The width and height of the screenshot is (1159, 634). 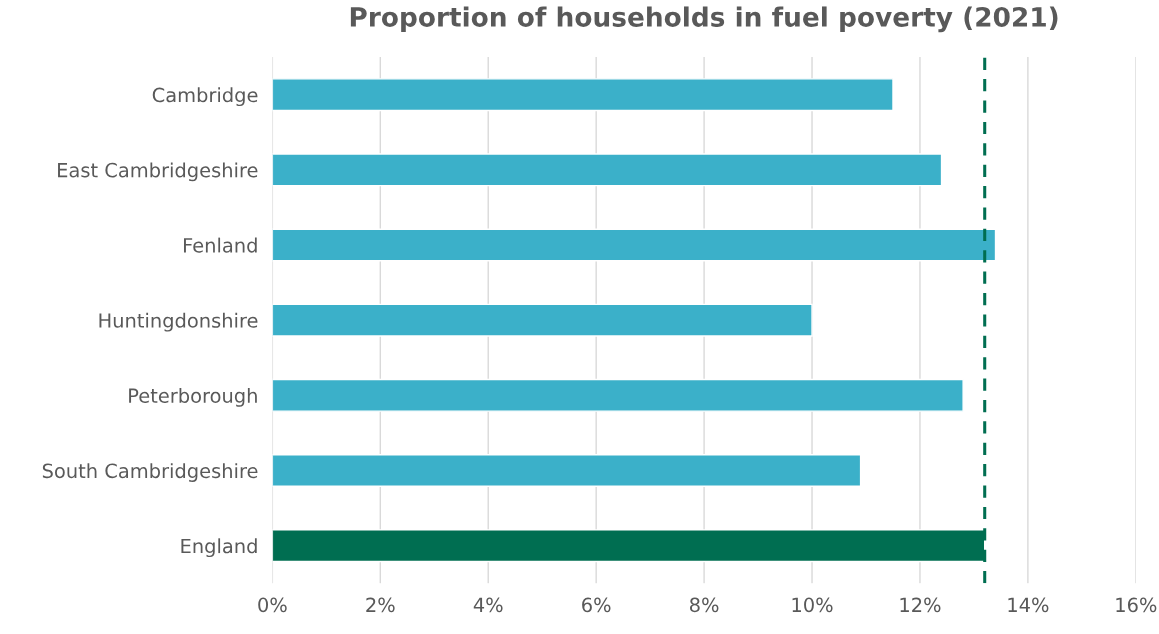 I want to click on y-tick-label: Fenland, so click(x=220, y=245).